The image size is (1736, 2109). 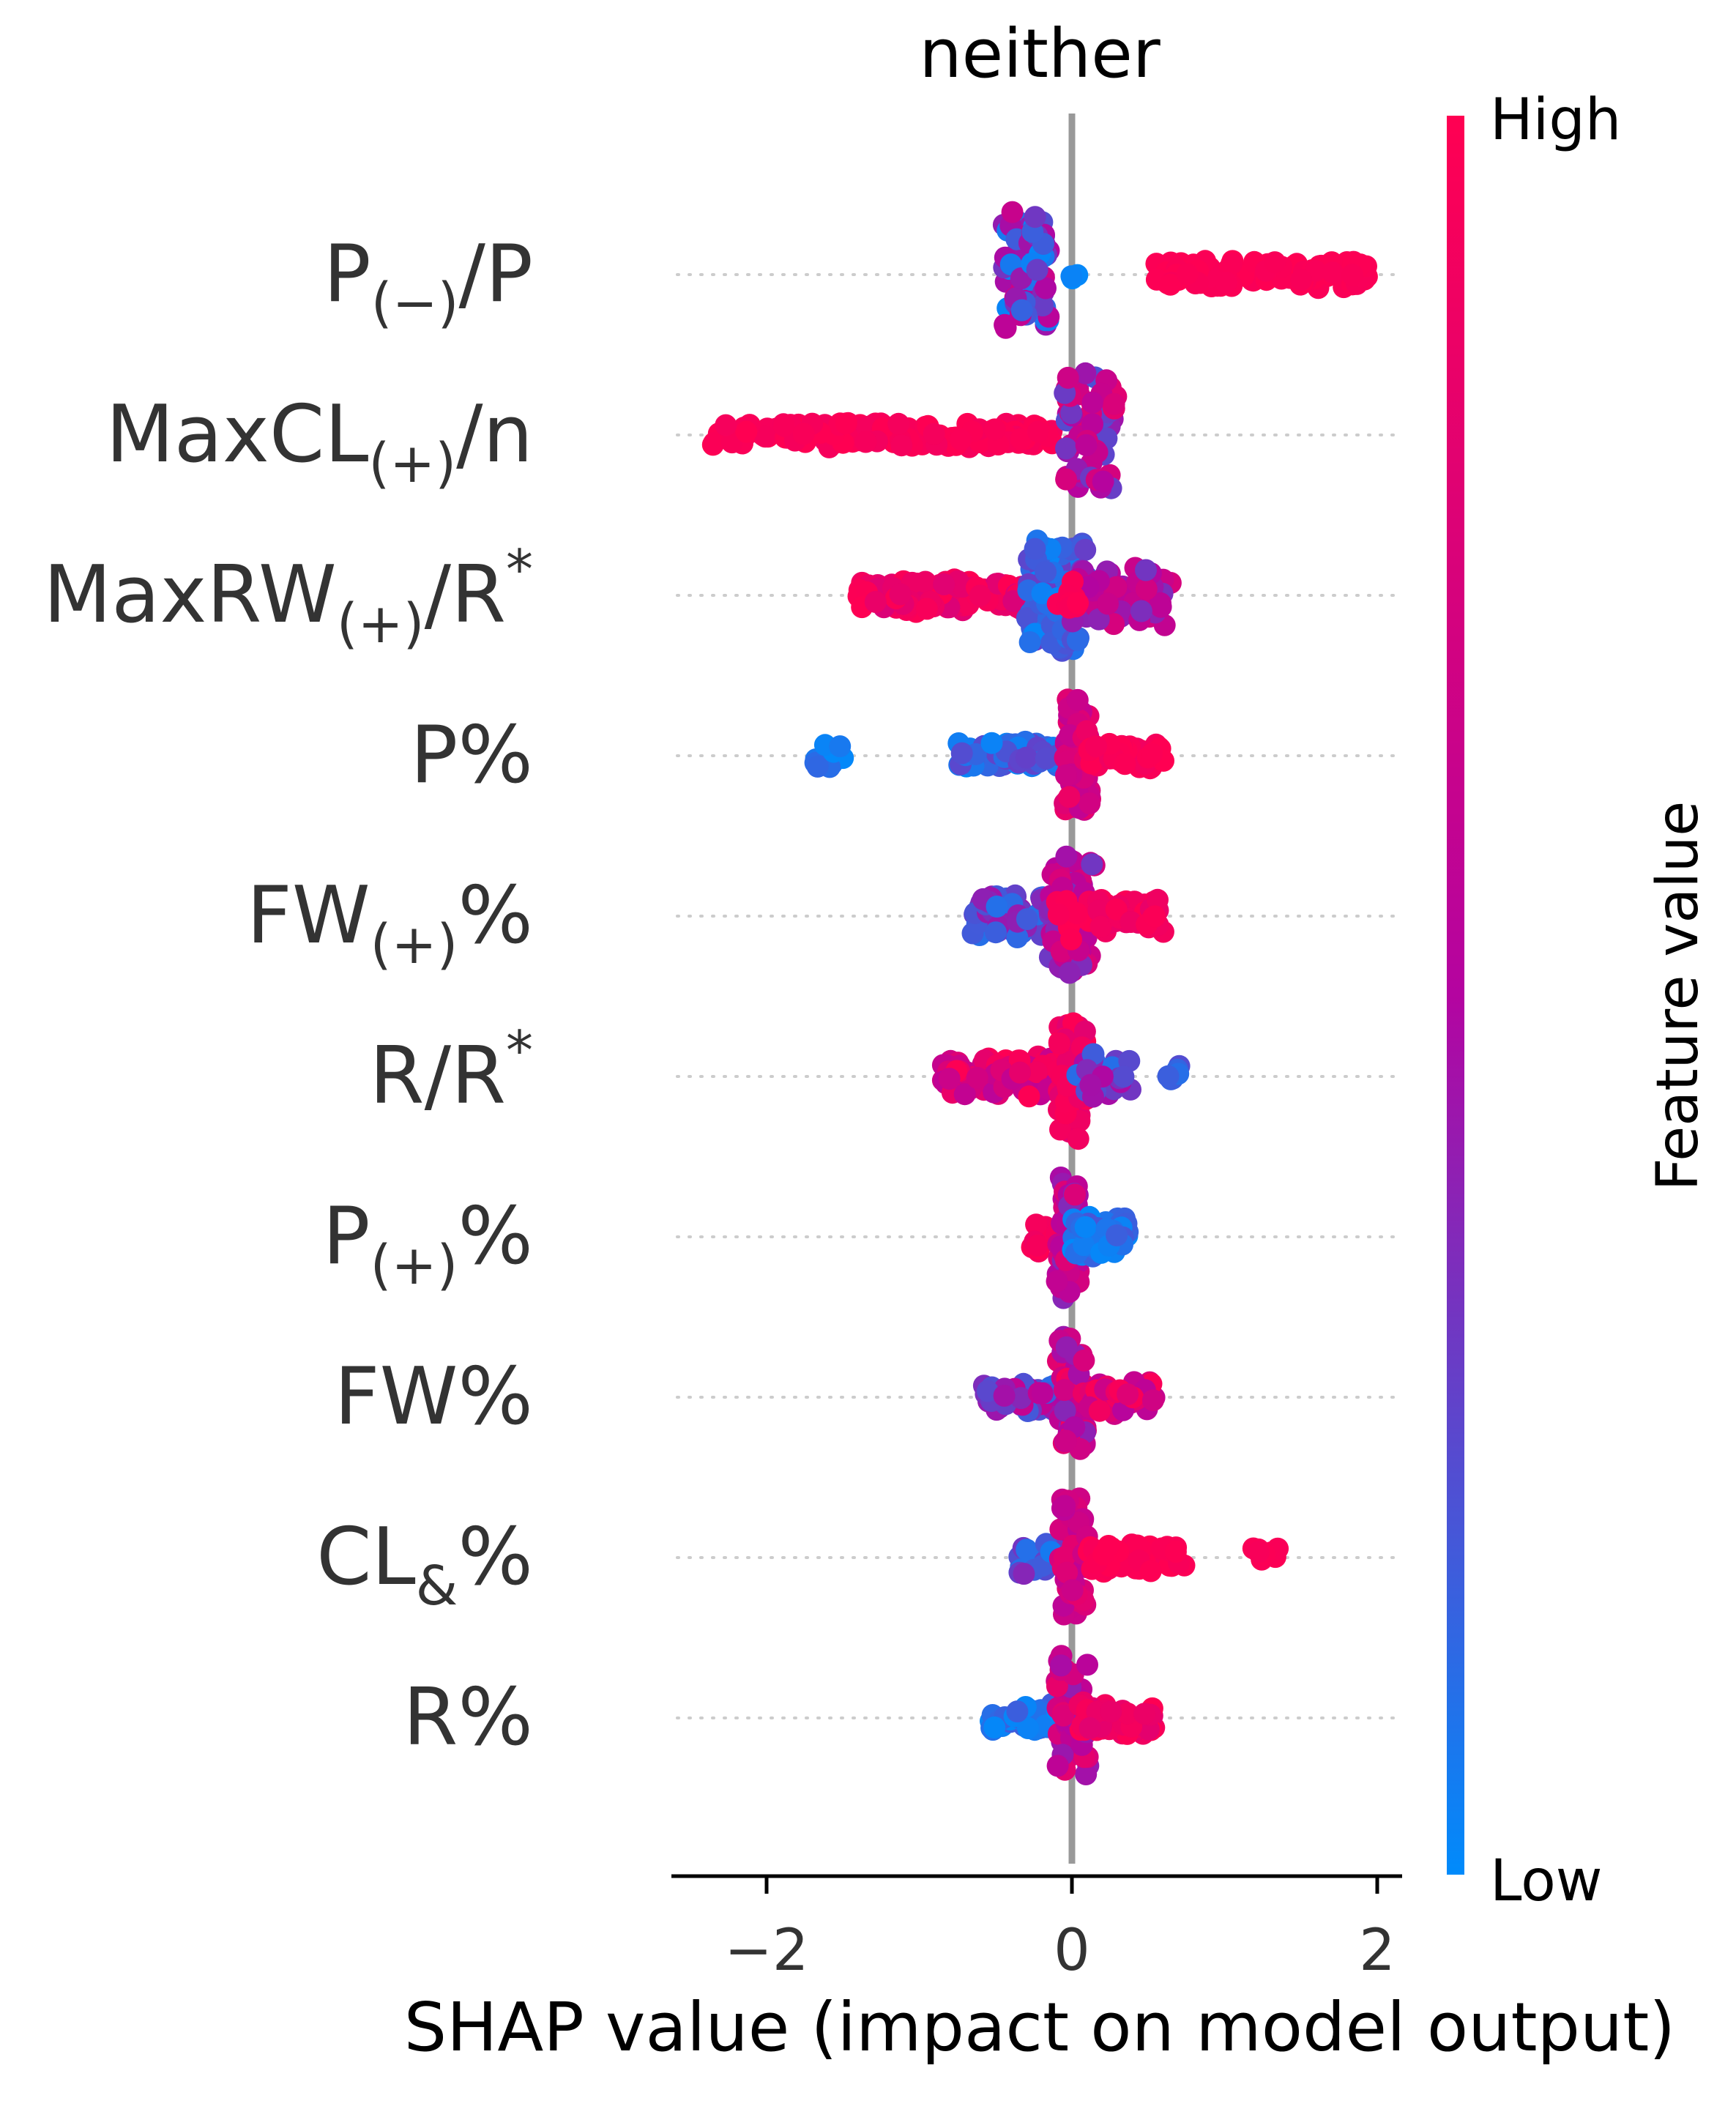 What do you see at coordinates (1015, 595) in the screenshot?
I see `swarm-maxrw_pos_over_rstar` at bounding box center [1015, 595].